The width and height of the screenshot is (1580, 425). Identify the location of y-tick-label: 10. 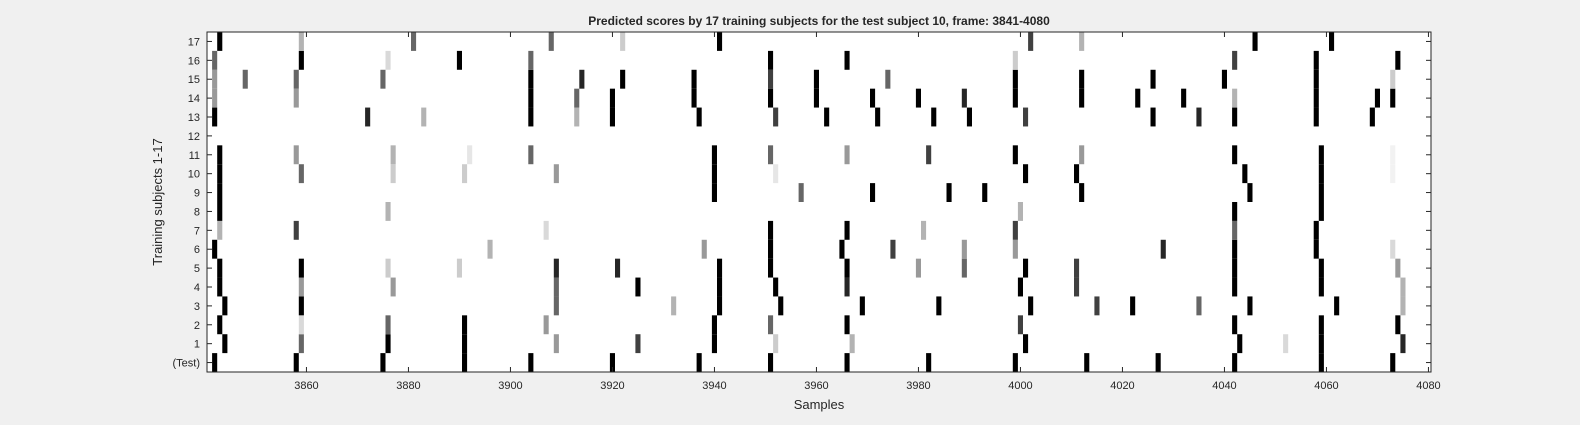
(194, 175).